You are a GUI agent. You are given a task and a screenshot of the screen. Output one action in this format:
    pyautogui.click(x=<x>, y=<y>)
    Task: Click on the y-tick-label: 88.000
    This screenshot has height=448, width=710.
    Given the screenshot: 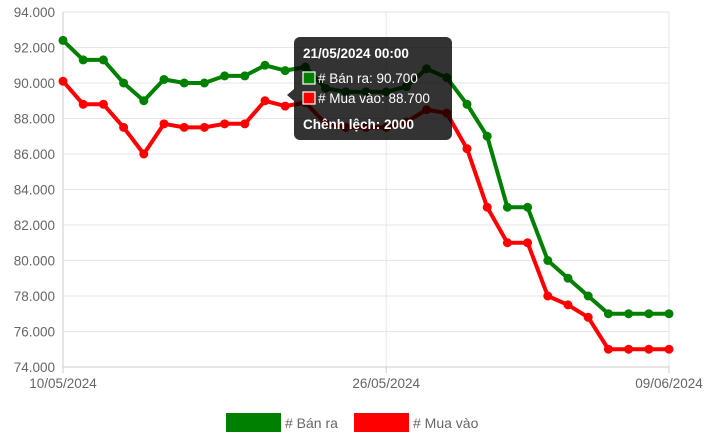 What is the action you would take?
    pyautogui.click(x=34, y=119)
    